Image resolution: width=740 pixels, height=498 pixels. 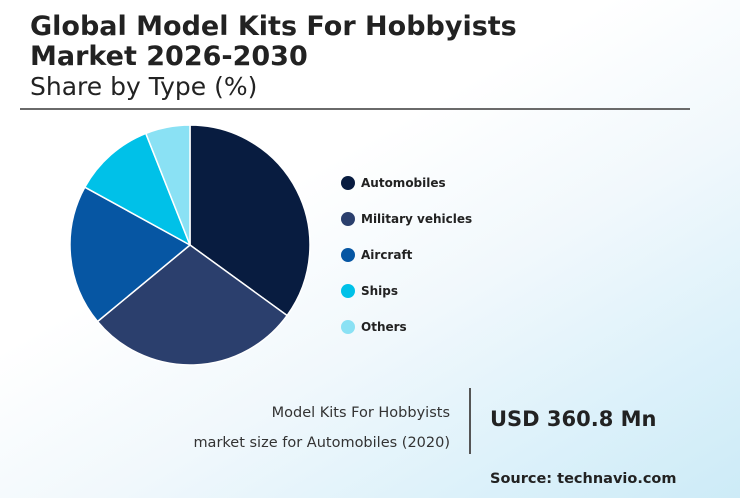 I want to click on chart-subtitle: Share by Type (%), so click(x=144, y=86).